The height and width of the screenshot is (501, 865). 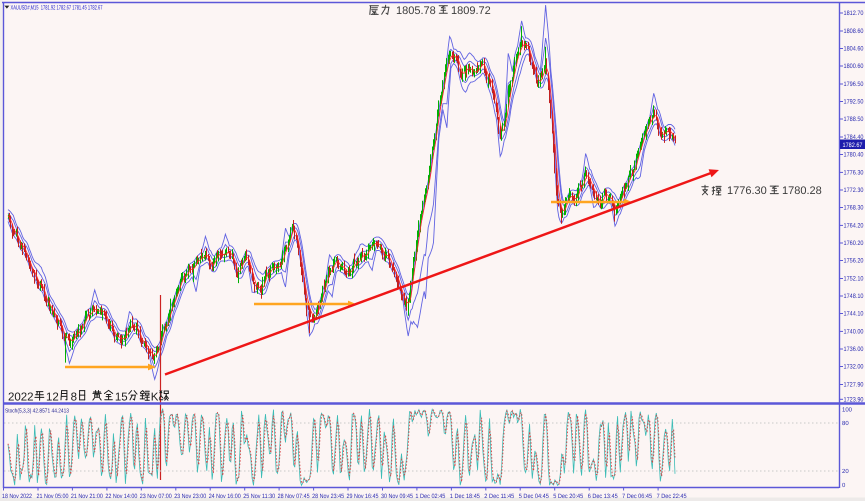 What do you see at coordinates (854, 226) in the screenshot?
I see `svg-text: 1764.20` at bounding box center [854, 226].